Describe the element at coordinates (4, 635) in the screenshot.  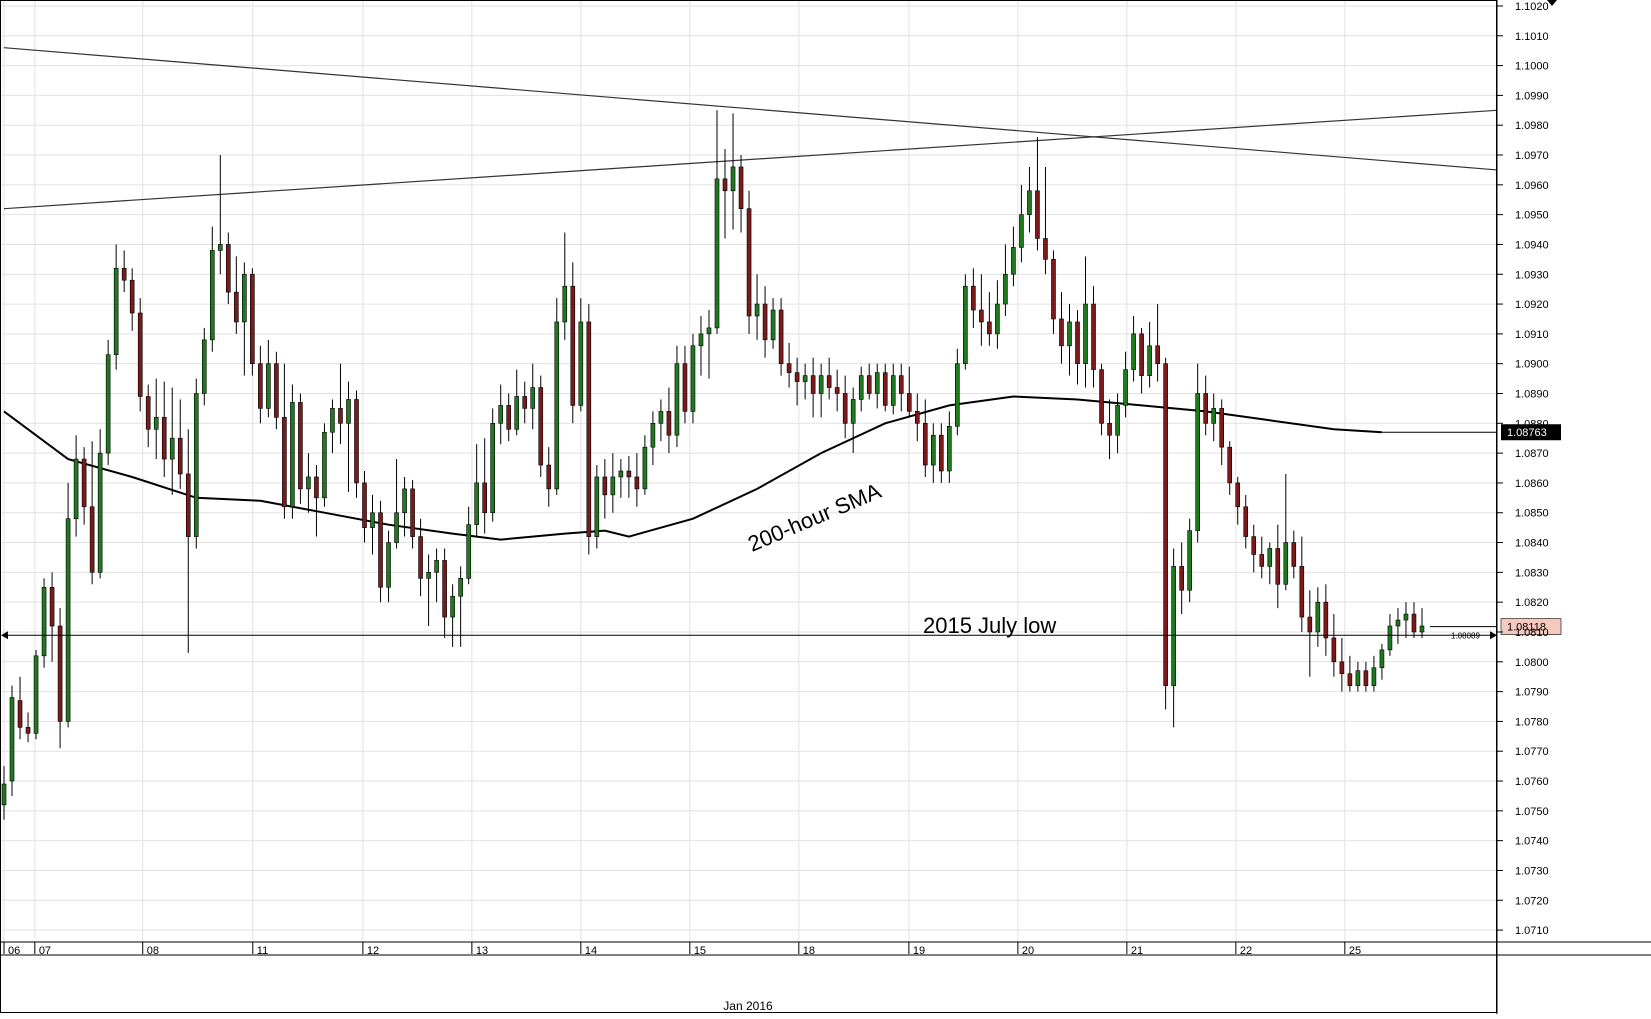
I see `support-arrow-left` at that location.